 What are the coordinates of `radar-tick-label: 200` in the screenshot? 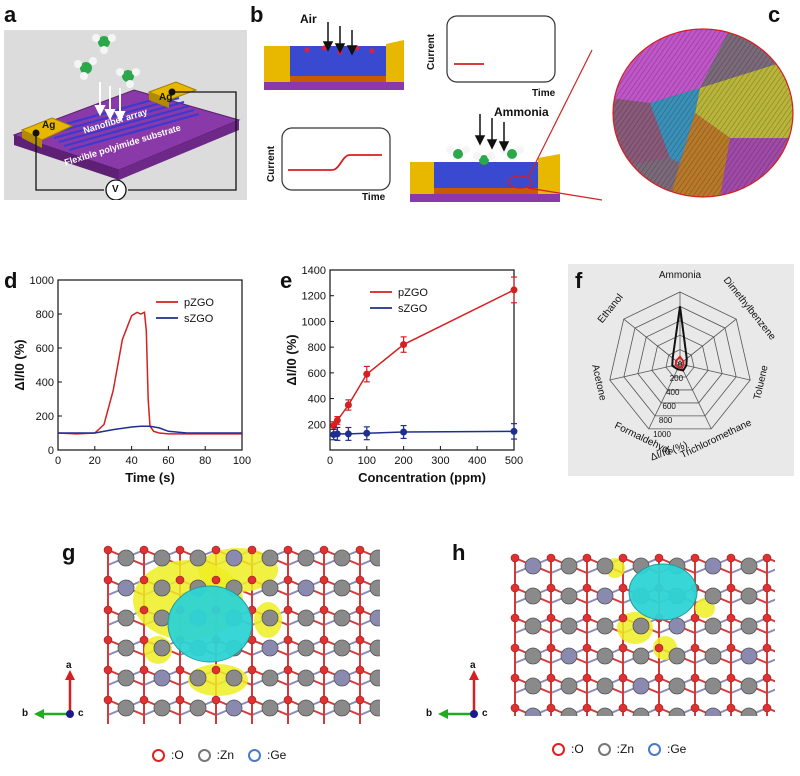 It's located at (677, 378).